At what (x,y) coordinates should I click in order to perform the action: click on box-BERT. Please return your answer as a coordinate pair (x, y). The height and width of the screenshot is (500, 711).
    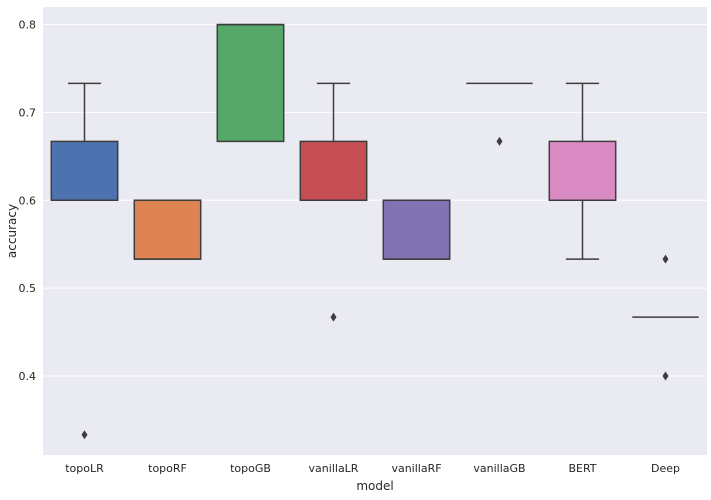
    Looking at the image, I should click on (582, 171).